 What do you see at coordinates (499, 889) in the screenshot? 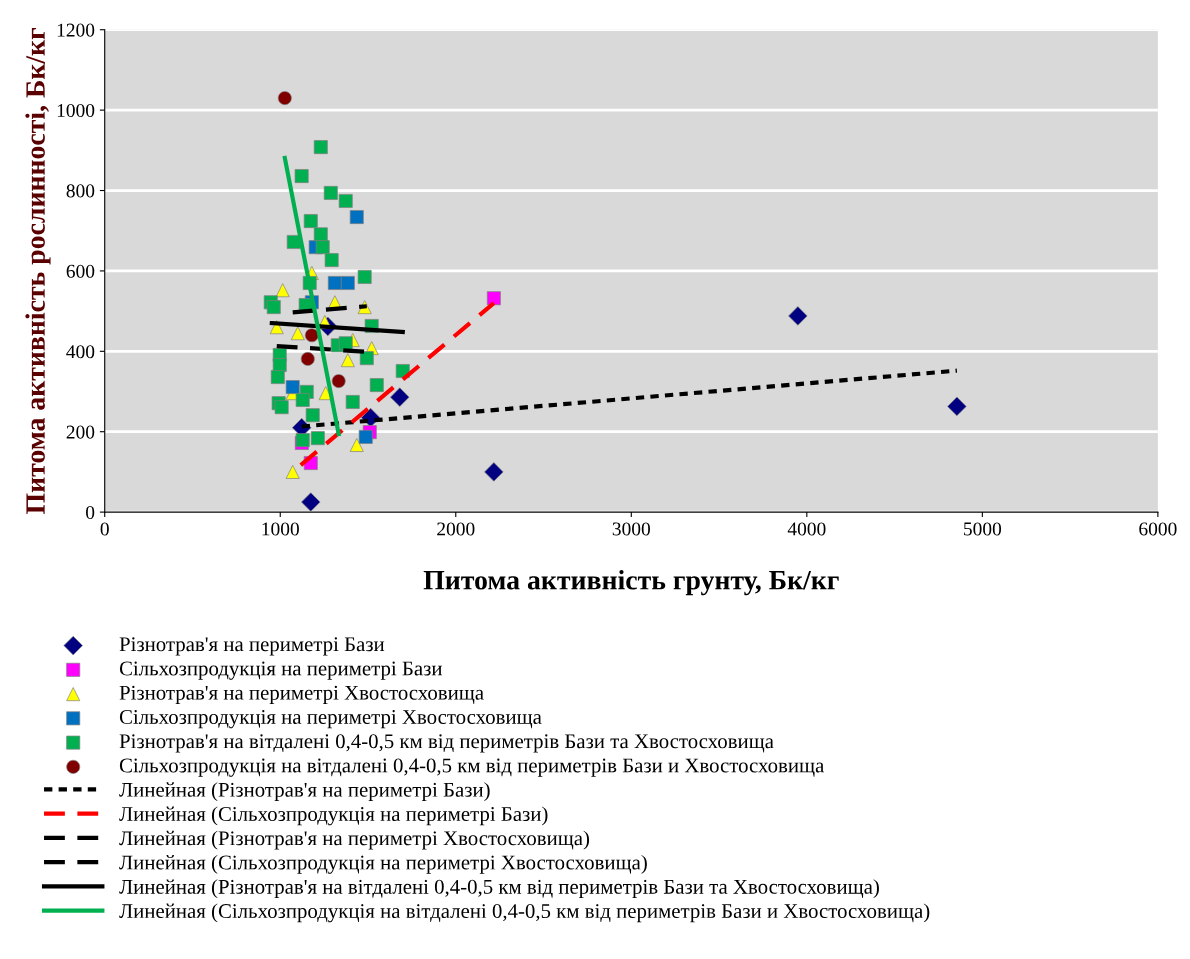
I see `legend-label: Линейная (Різнотрав'я на вітдалені 0,4-0,5 км від периметрів Бази та Хвостосховища)` at bounding box center [499, 889].